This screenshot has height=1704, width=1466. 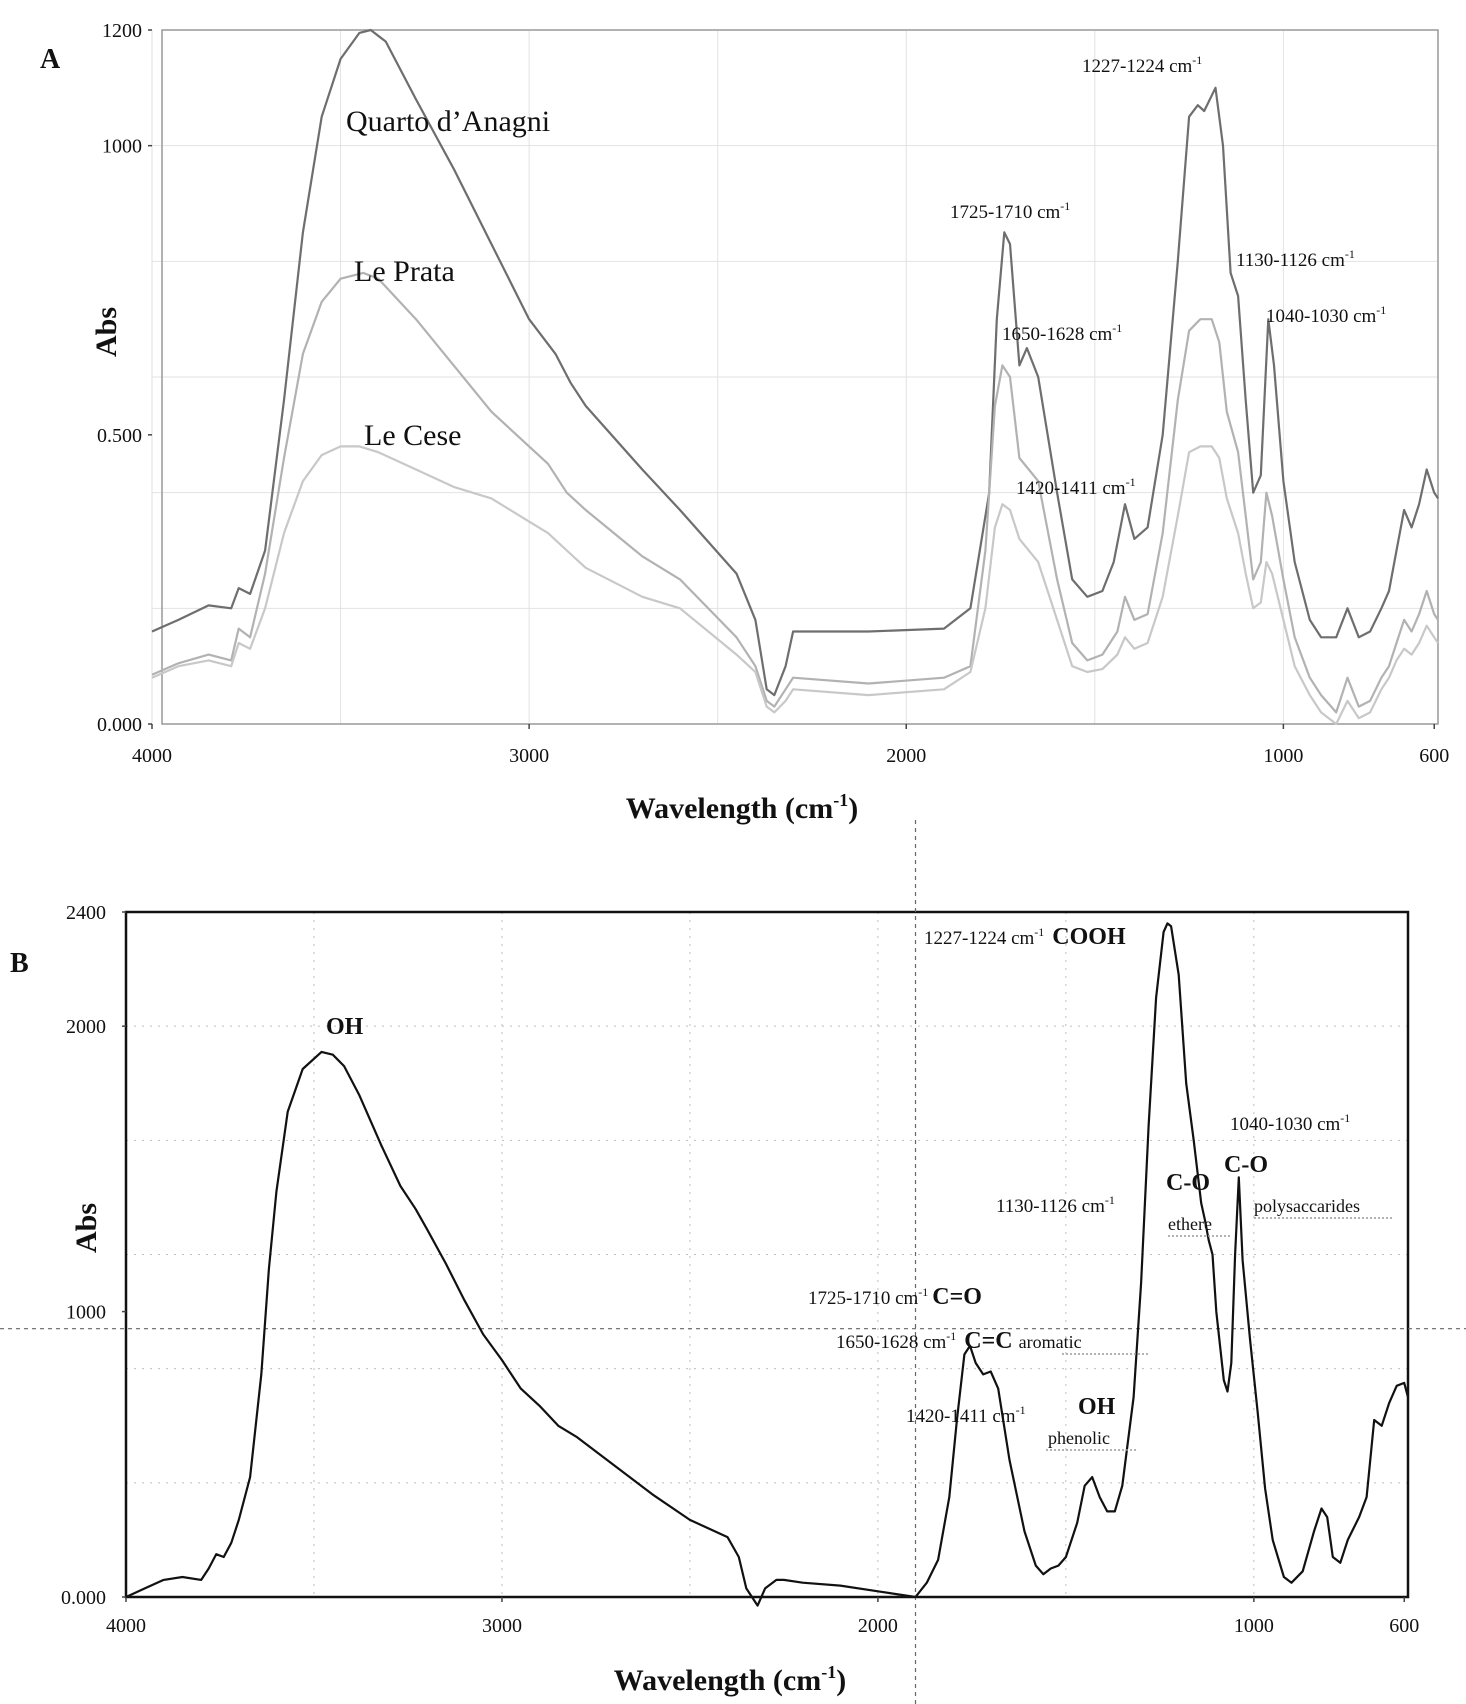 What do you see at coordinates (1188, 1183) in the screenshot?
I see `annotation-c-o-ether: C-O` at bounding box center [1188, 1183].